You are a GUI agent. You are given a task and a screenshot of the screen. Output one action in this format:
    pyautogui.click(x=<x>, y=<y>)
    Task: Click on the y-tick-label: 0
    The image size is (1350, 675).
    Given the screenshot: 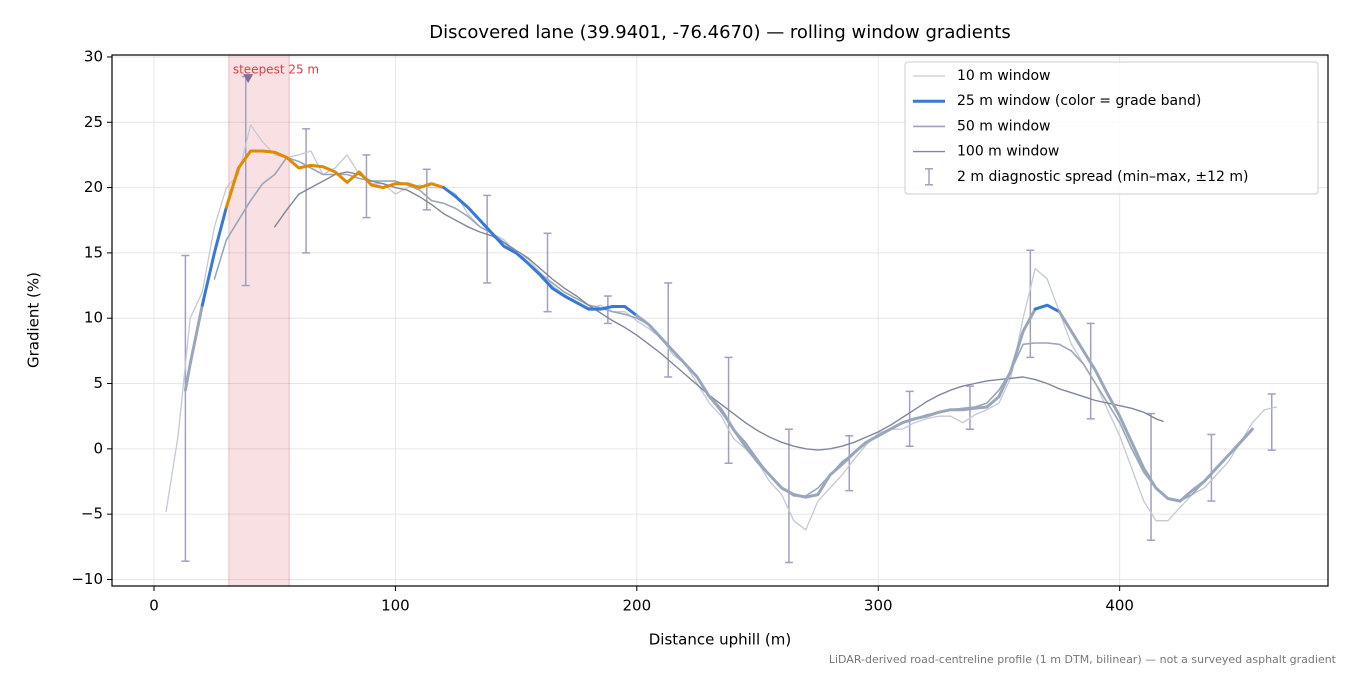 What is the action you would take?
    pyautogui.click(x=98, y=448)
    